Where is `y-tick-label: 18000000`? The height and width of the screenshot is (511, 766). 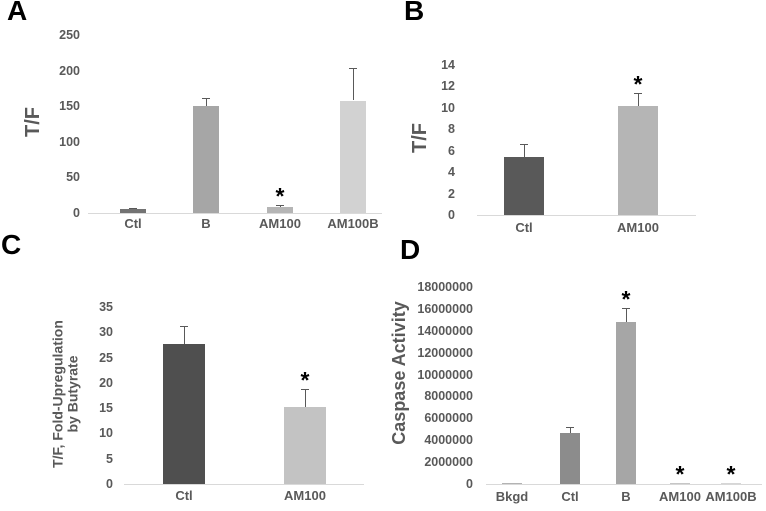
y-tick-label: 18000000 is located at coordinates (445, 286).